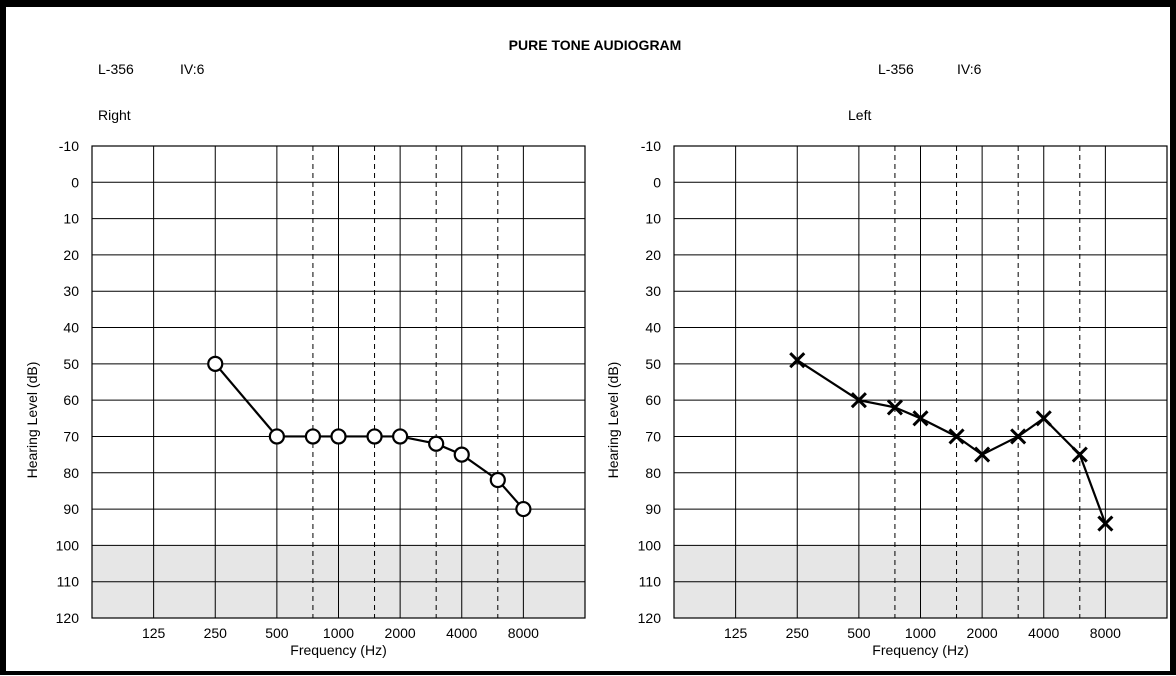  Describe the element at coordinates (192, 69) in the screenshot. I see `panel-info-right: IV:6` at that location.